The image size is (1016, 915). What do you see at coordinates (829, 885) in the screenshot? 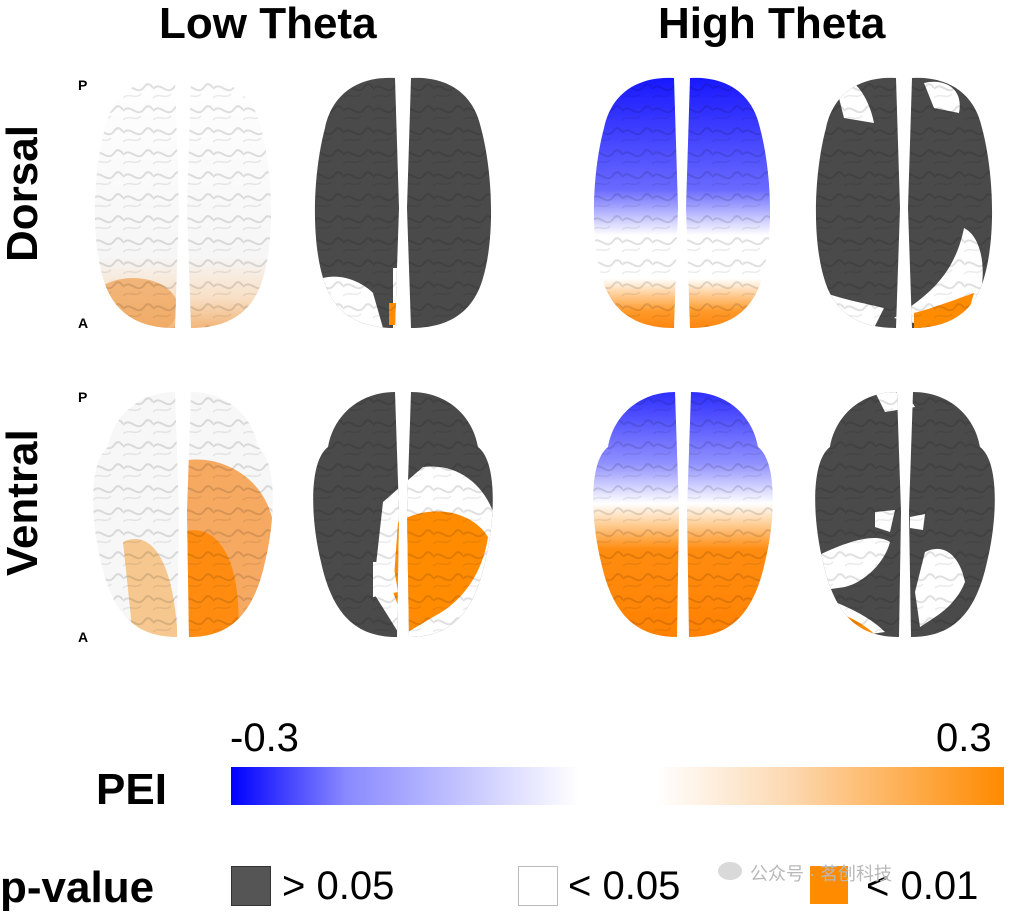
I see `pvalue-swatch-orange` at bounding box center [829, 885].